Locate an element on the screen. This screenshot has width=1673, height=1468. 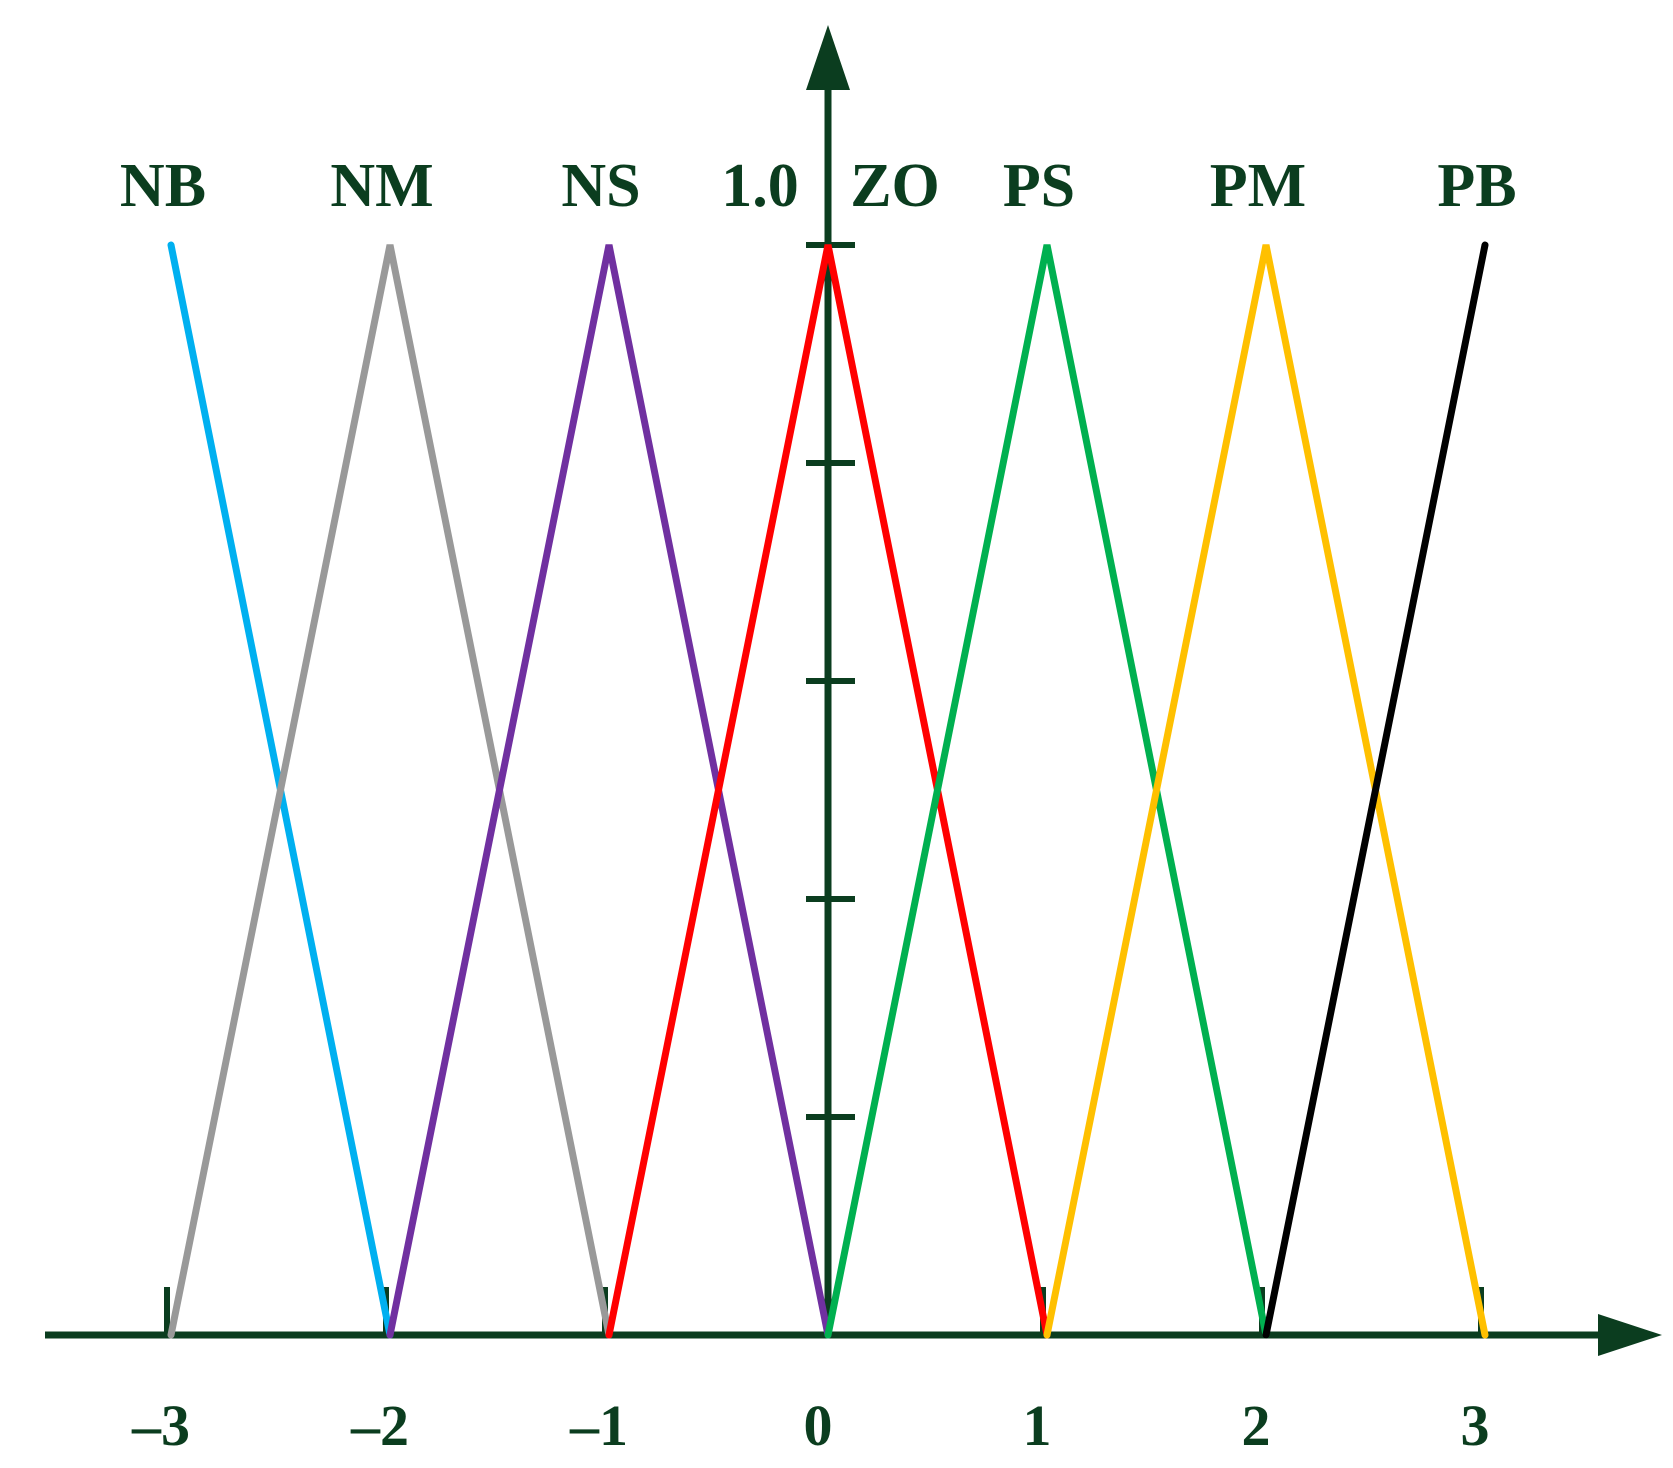
series-label-pb: PB is located at coordinates (1476, 186).